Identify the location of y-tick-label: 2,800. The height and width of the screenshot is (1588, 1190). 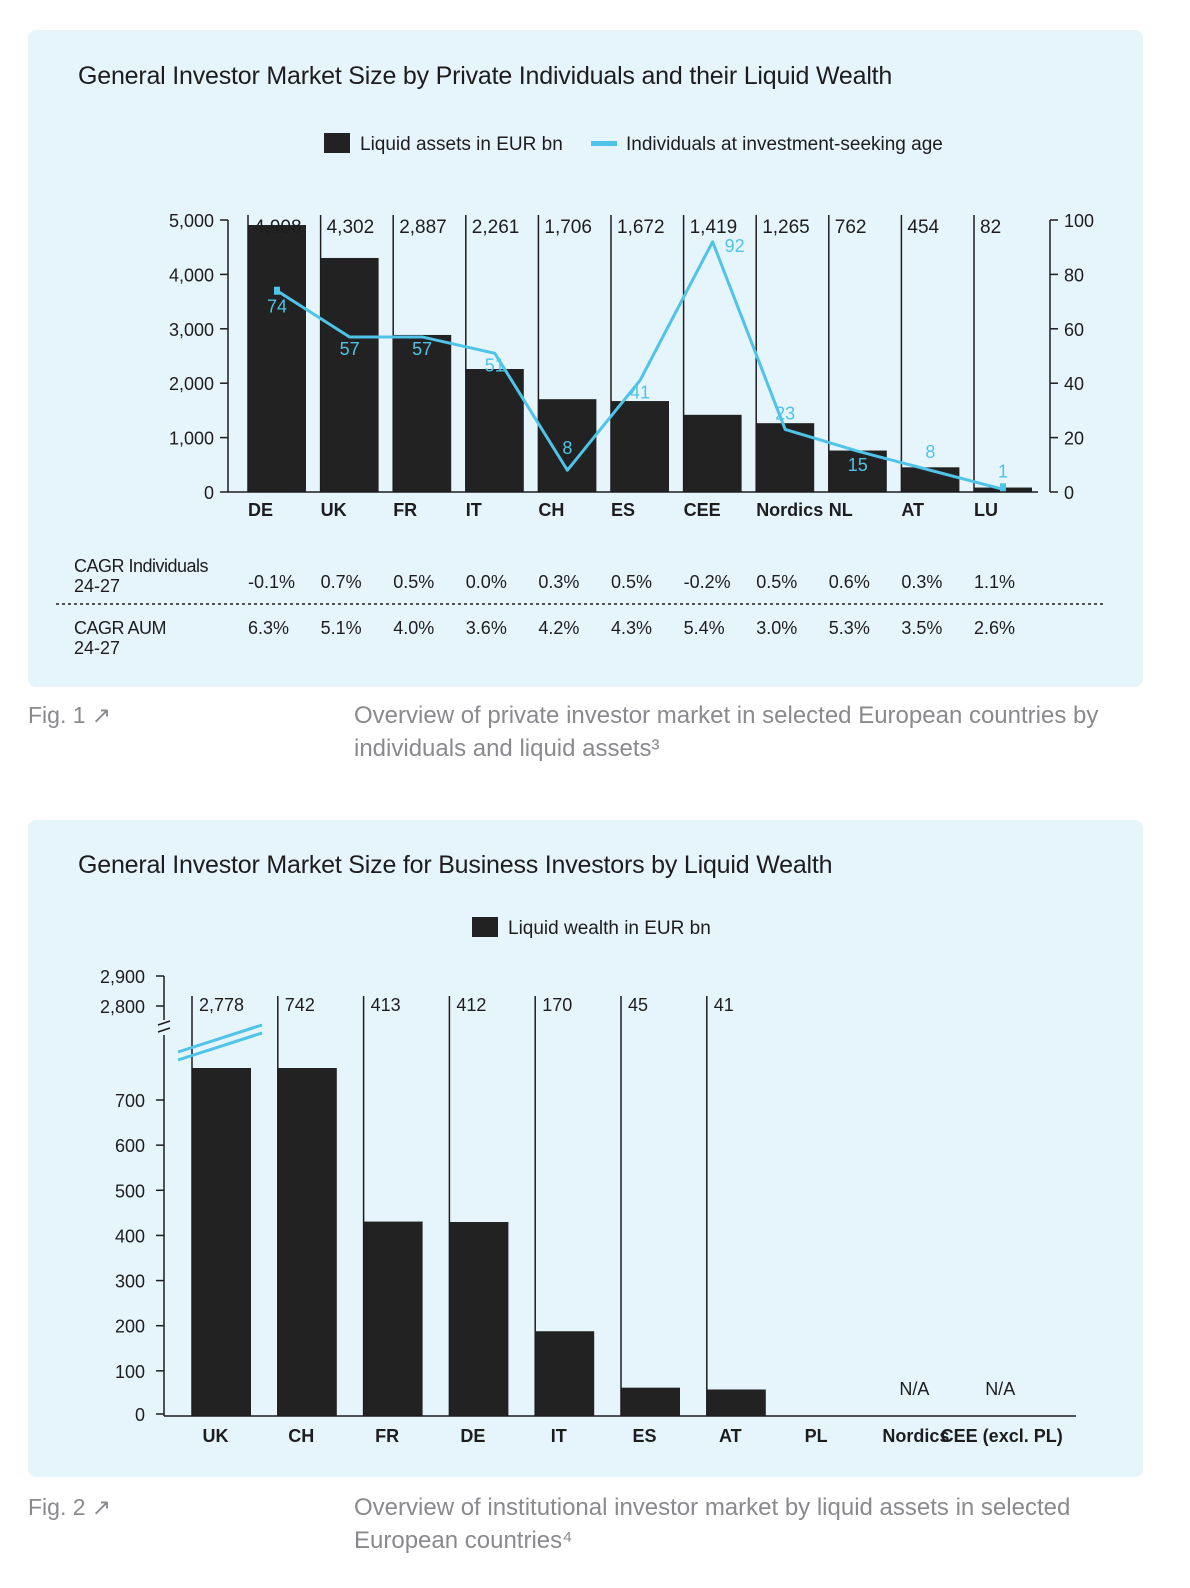
(122, 1007).